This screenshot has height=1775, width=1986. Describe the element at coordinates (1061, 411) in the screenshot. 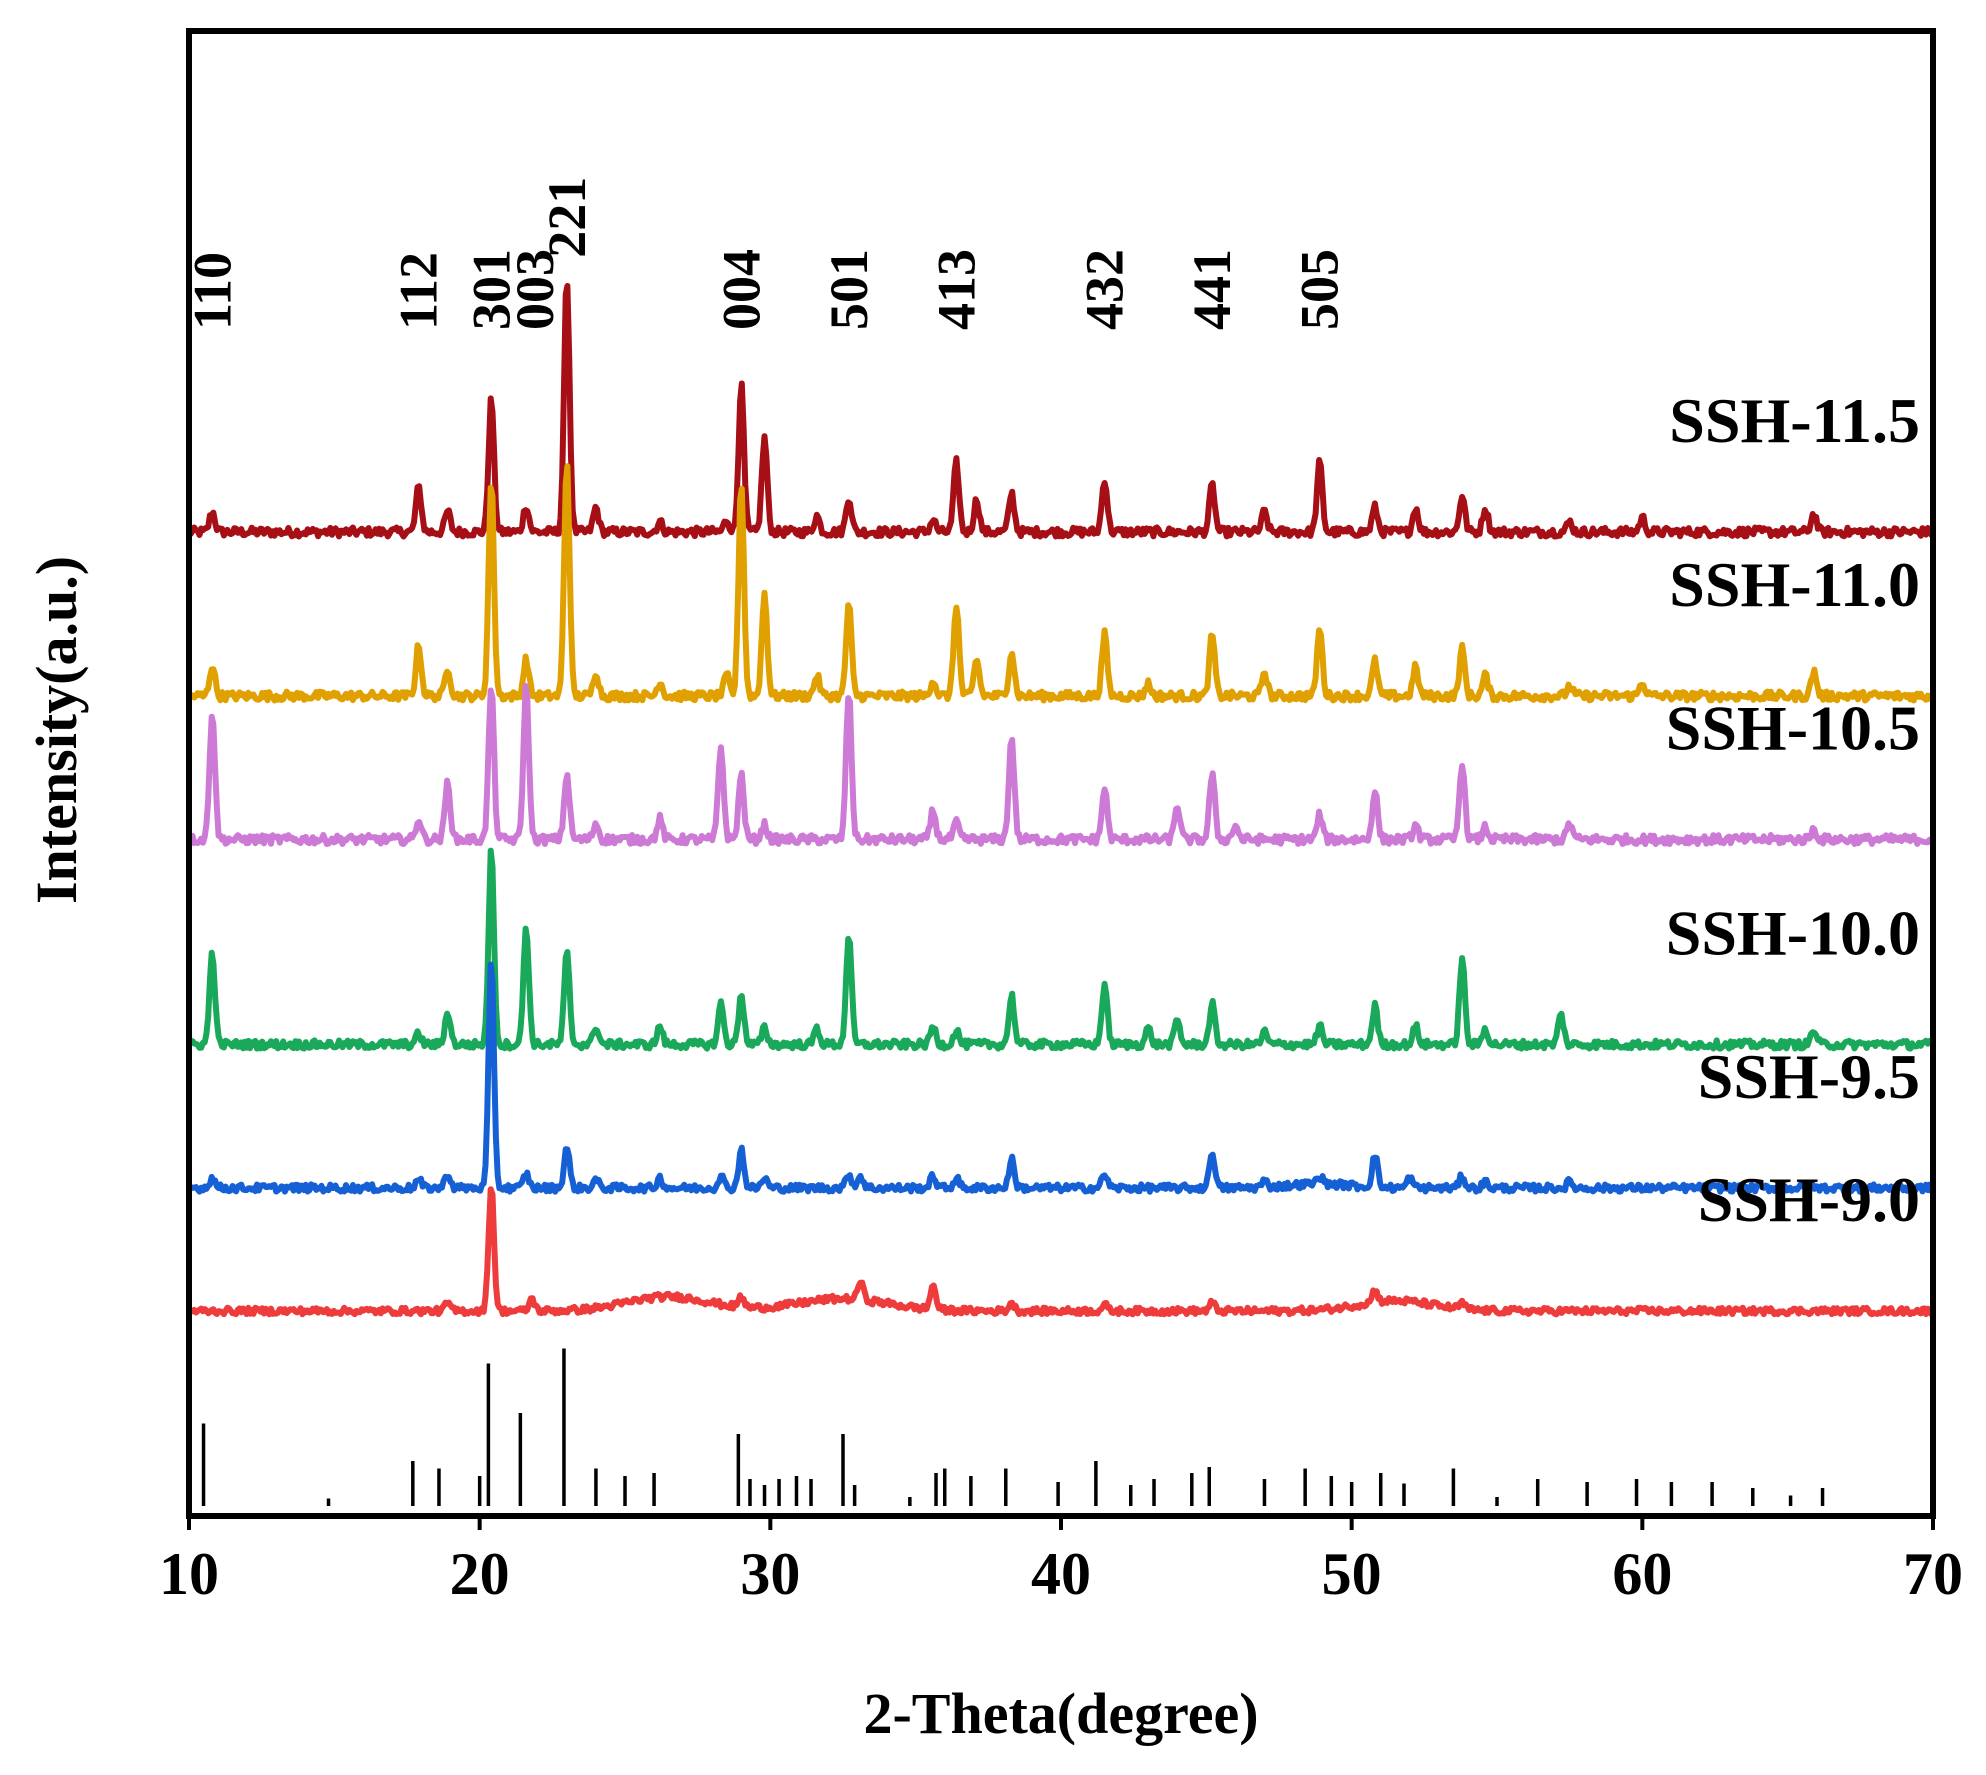

I see `trace-ssh-11.5` at that location.